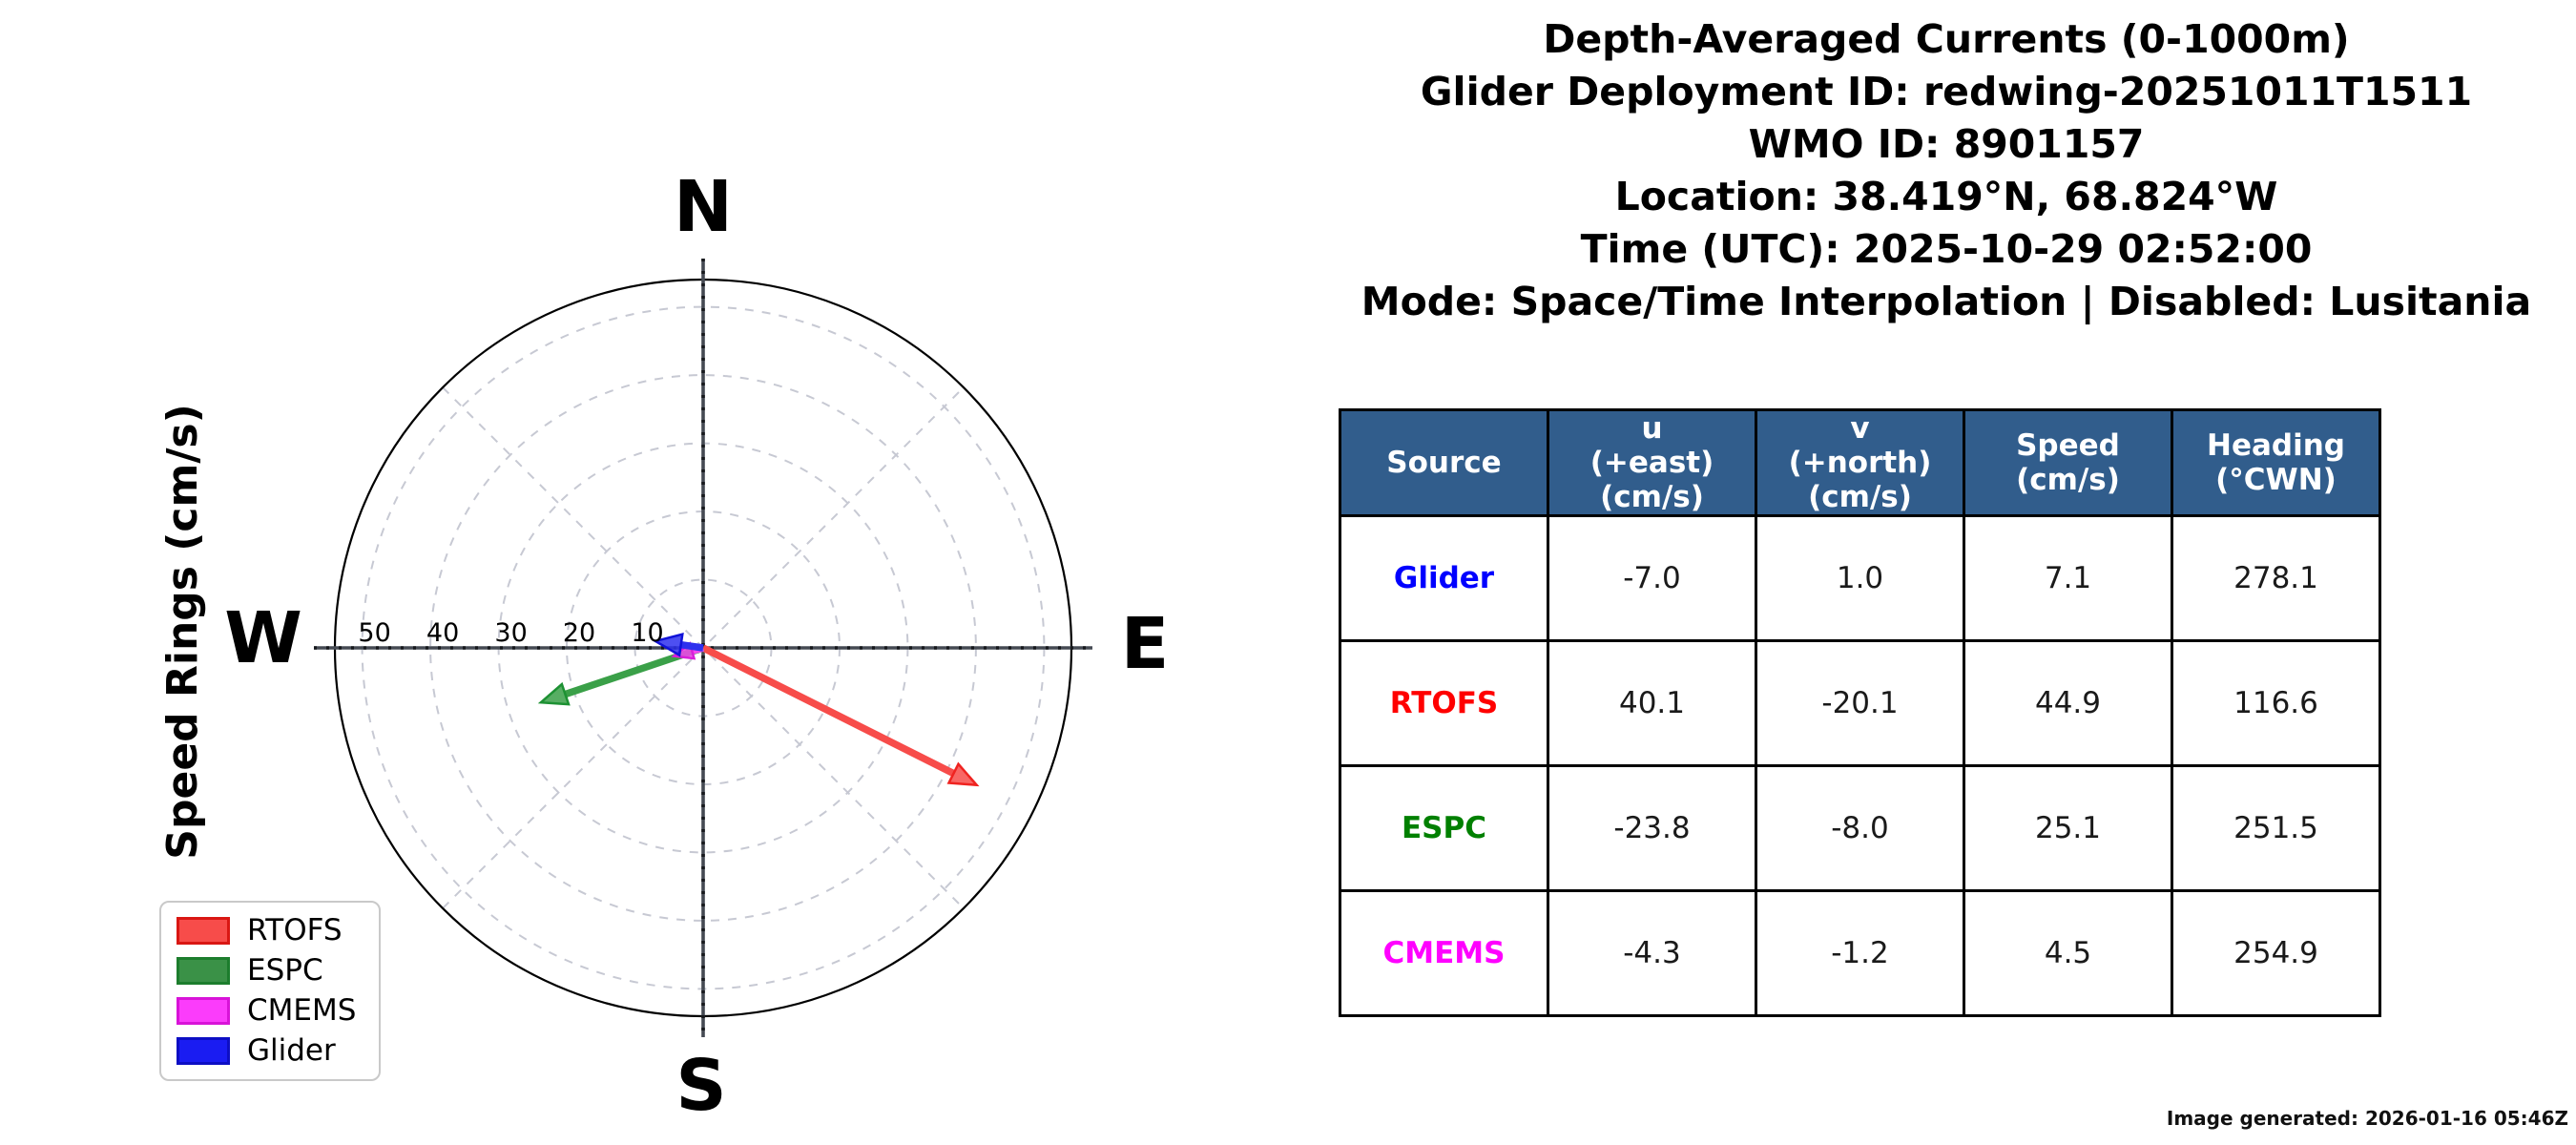  I want to click on speed-cell: 7.1, so click(2068, 578).